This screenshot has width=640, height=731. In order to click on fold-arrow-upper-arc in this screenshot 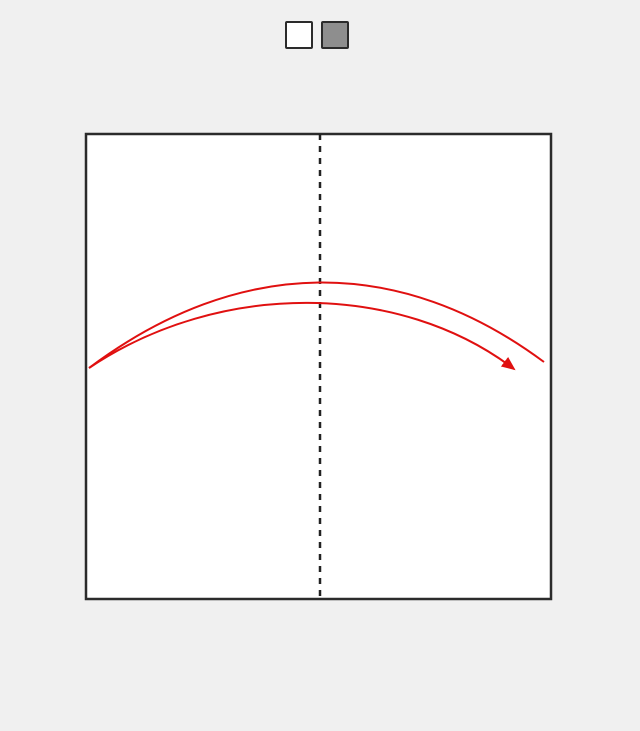, I will do `click(316, 325)`.